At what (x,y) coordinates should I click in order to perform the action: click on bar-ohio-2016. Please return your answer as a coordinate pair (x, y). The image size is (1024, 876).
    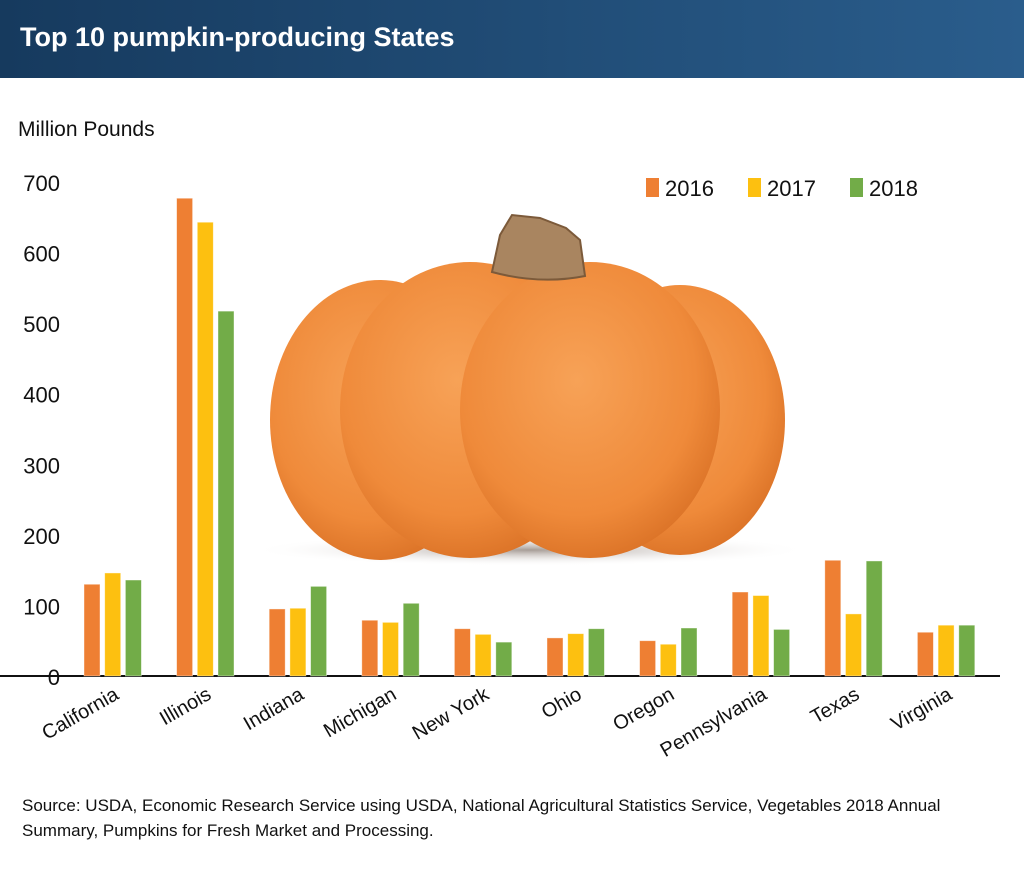
    Looking at the image, I should click on (555, 657).